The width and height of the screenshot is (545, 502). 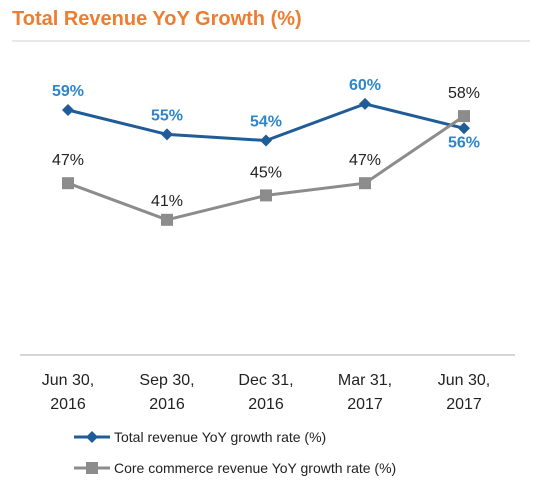 What do you see at coordinates (92, 437) in the screenshot?
I see `legend-marker-diamond` at bounding box center [92, 437].